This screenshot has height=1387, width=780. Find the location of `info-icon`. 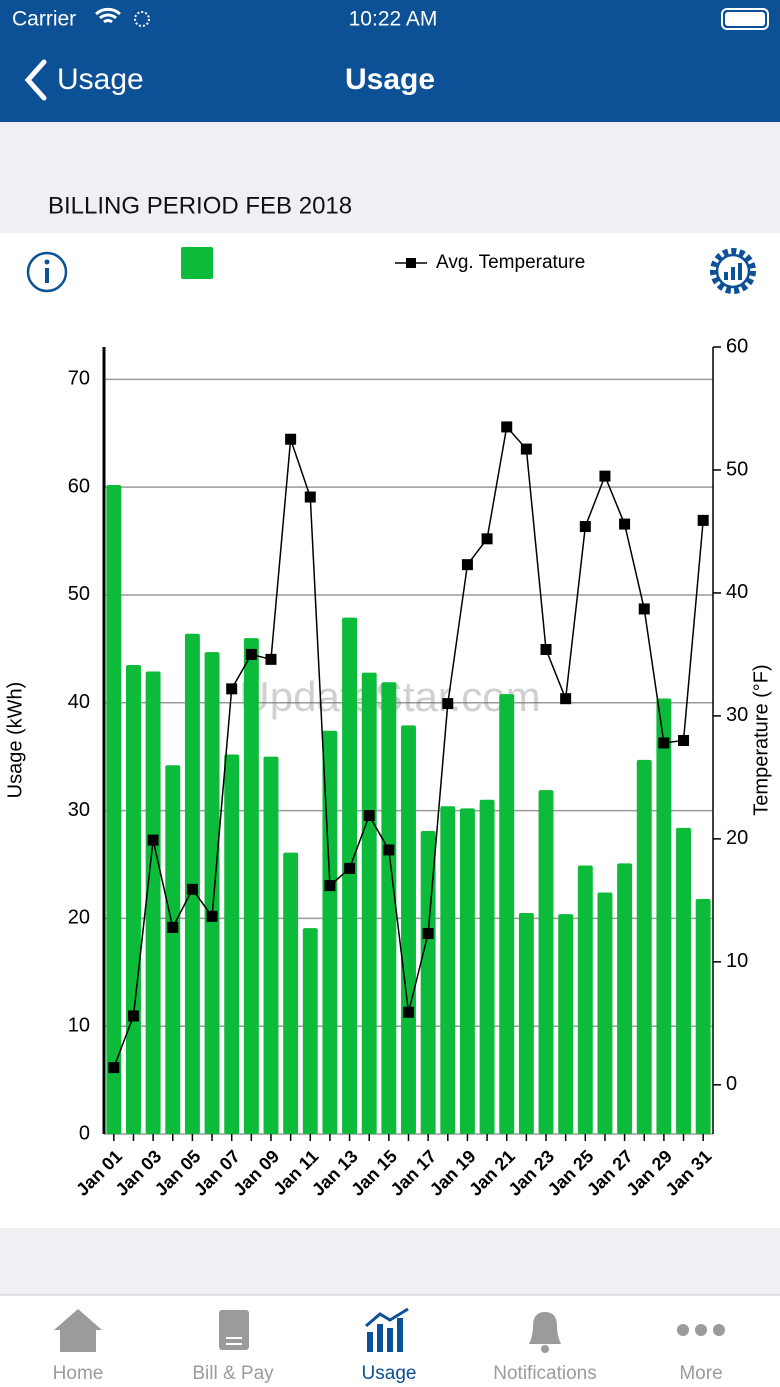

info-icon is located at coordinates (47, 272).